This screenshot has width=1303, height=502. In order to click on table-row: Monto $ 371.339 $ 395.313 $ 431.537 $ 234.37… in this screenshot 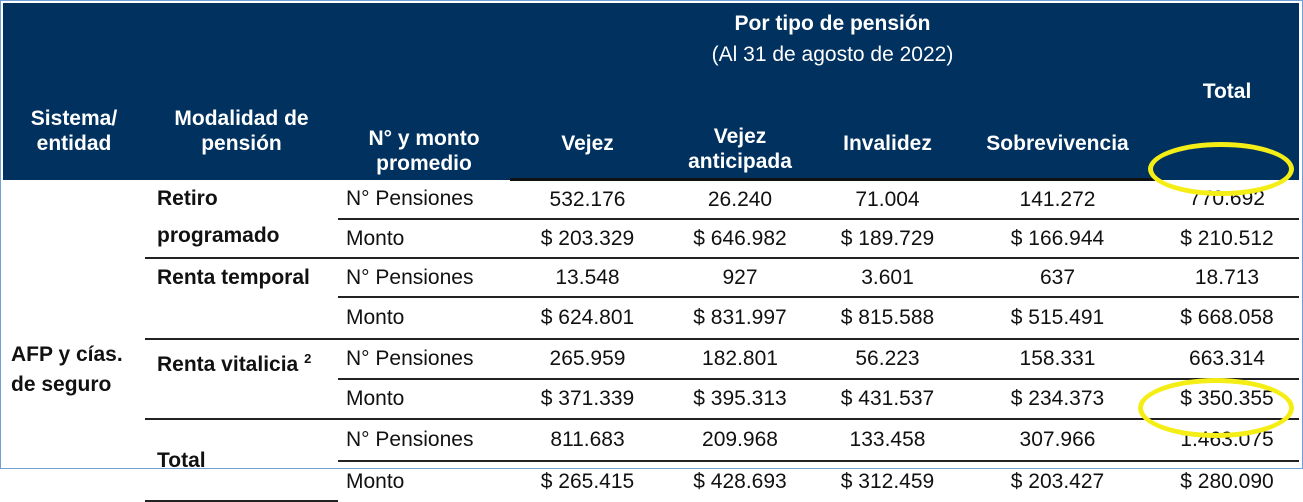, I will do `click(651, 399)`.